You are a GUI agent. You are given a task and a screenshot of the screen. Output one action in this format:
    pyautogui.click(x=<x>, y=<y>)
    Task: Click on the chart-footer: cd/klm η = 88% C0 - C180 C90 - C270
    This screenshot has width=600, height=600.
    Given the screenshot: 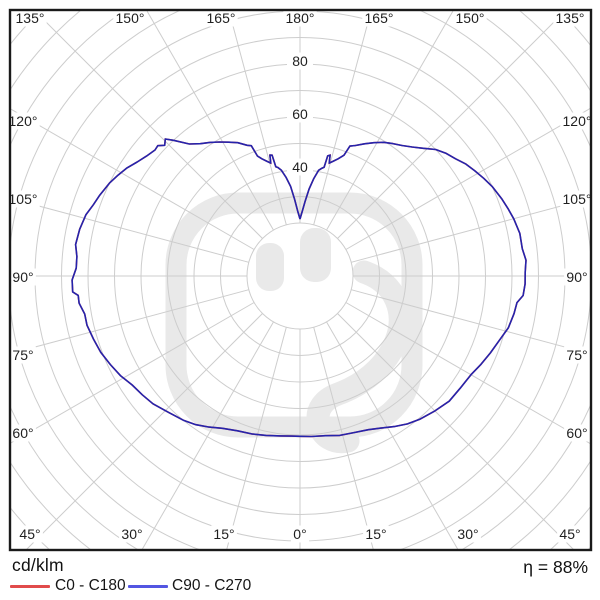 What is the action you would take?
    pyautogui.click(x=300, y=576)
    